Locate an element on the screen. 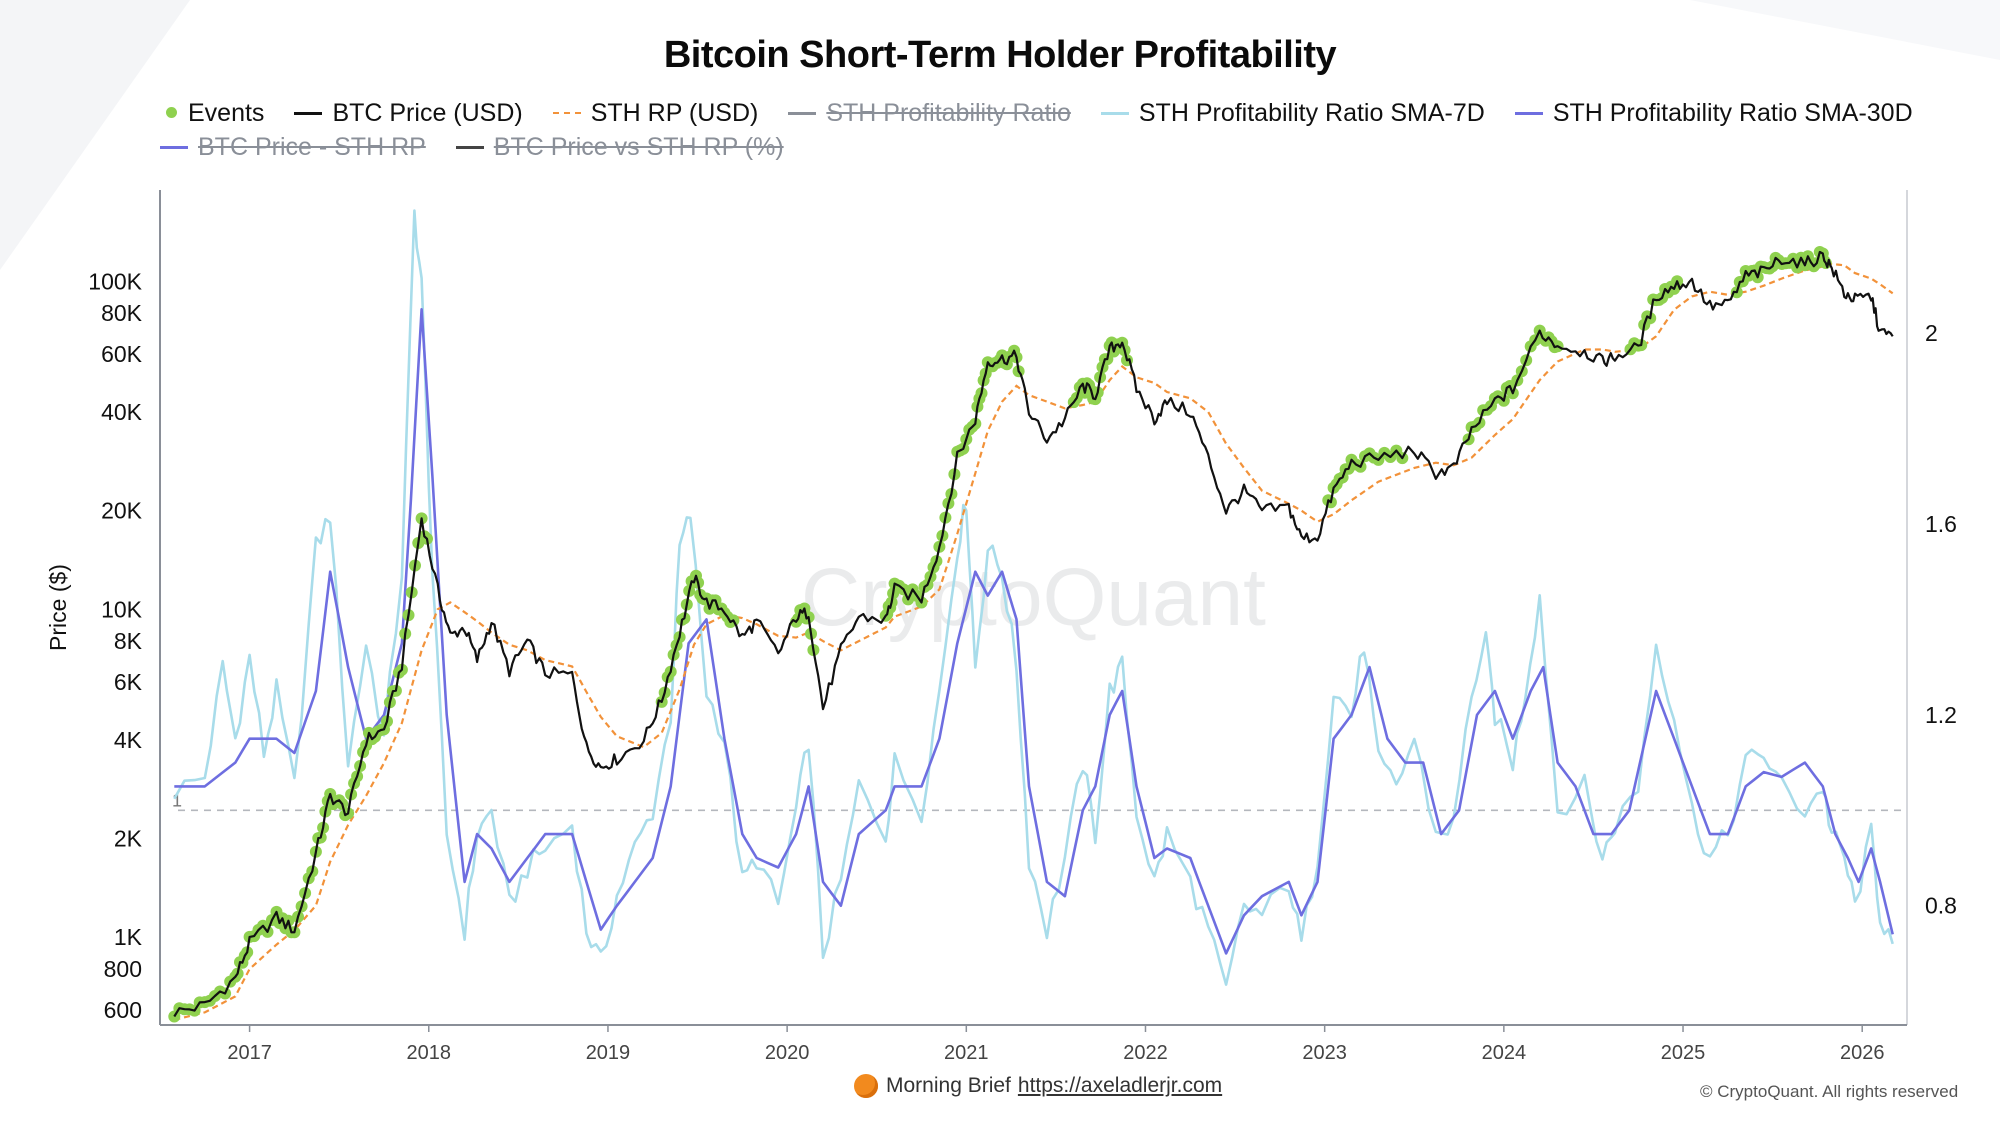 This screenshot has width=2000, height=1125. x-tick-label: 2020 is located at coordinates (787, 1053).